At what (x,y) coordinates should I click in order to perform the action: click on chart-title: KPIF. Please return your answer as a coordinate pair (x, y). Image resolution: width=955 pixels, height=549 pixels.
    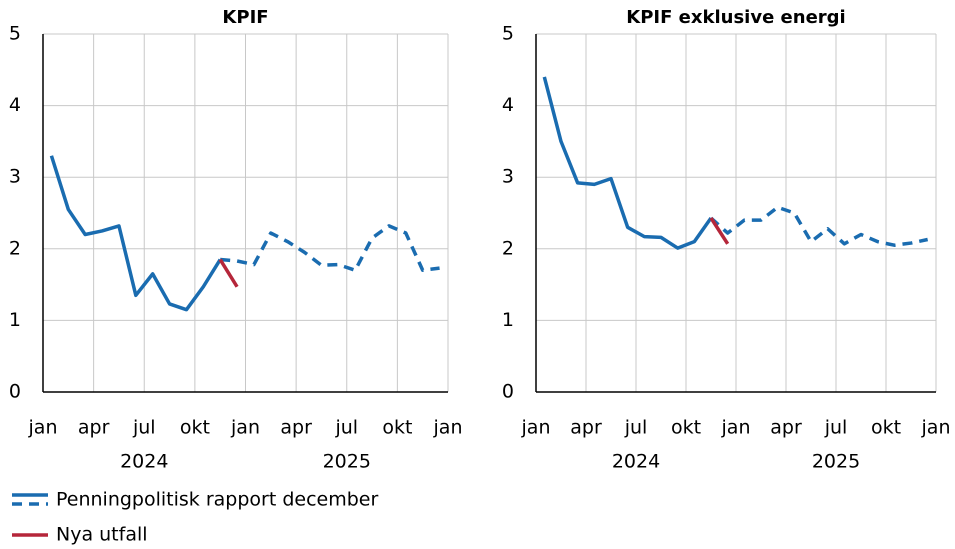
    Looking at the image, I should click on (245, 17).